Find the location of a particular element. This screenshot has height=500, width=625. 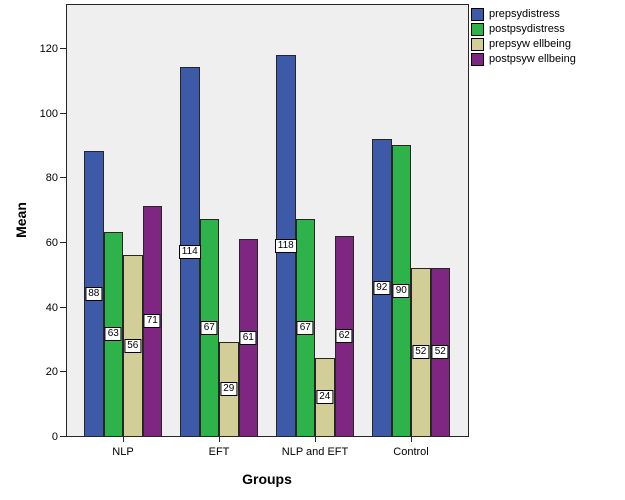

bar-value-label: 71 is located at coordinates (152, 321).